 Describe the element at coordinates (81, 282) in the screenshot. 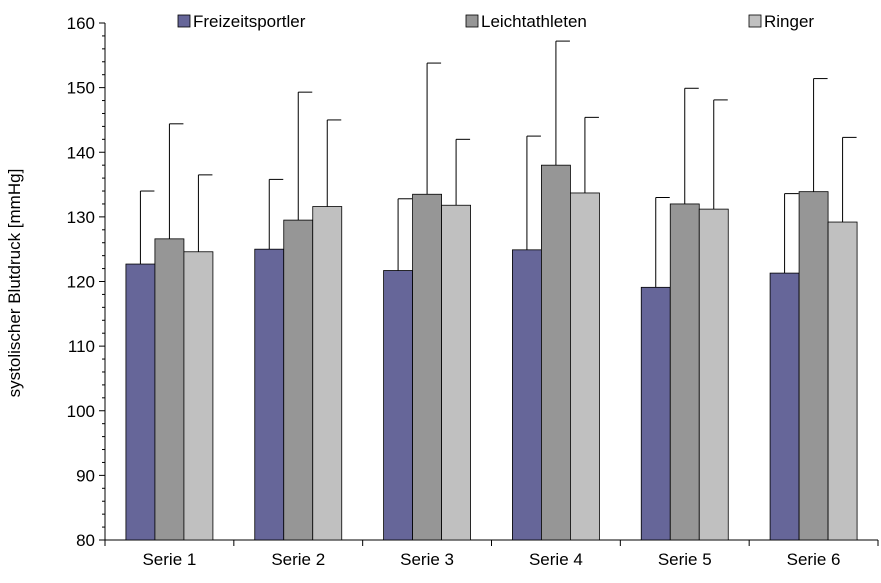

I see `y-tick-label: 120` at that location.